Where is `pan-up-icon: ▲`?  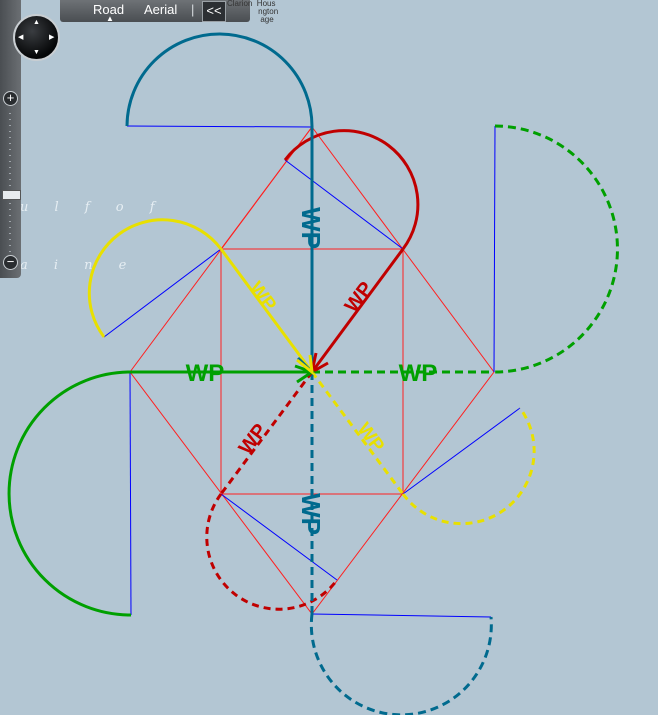
pan-up-icon: ▲ is located at coordinates (36, 22).